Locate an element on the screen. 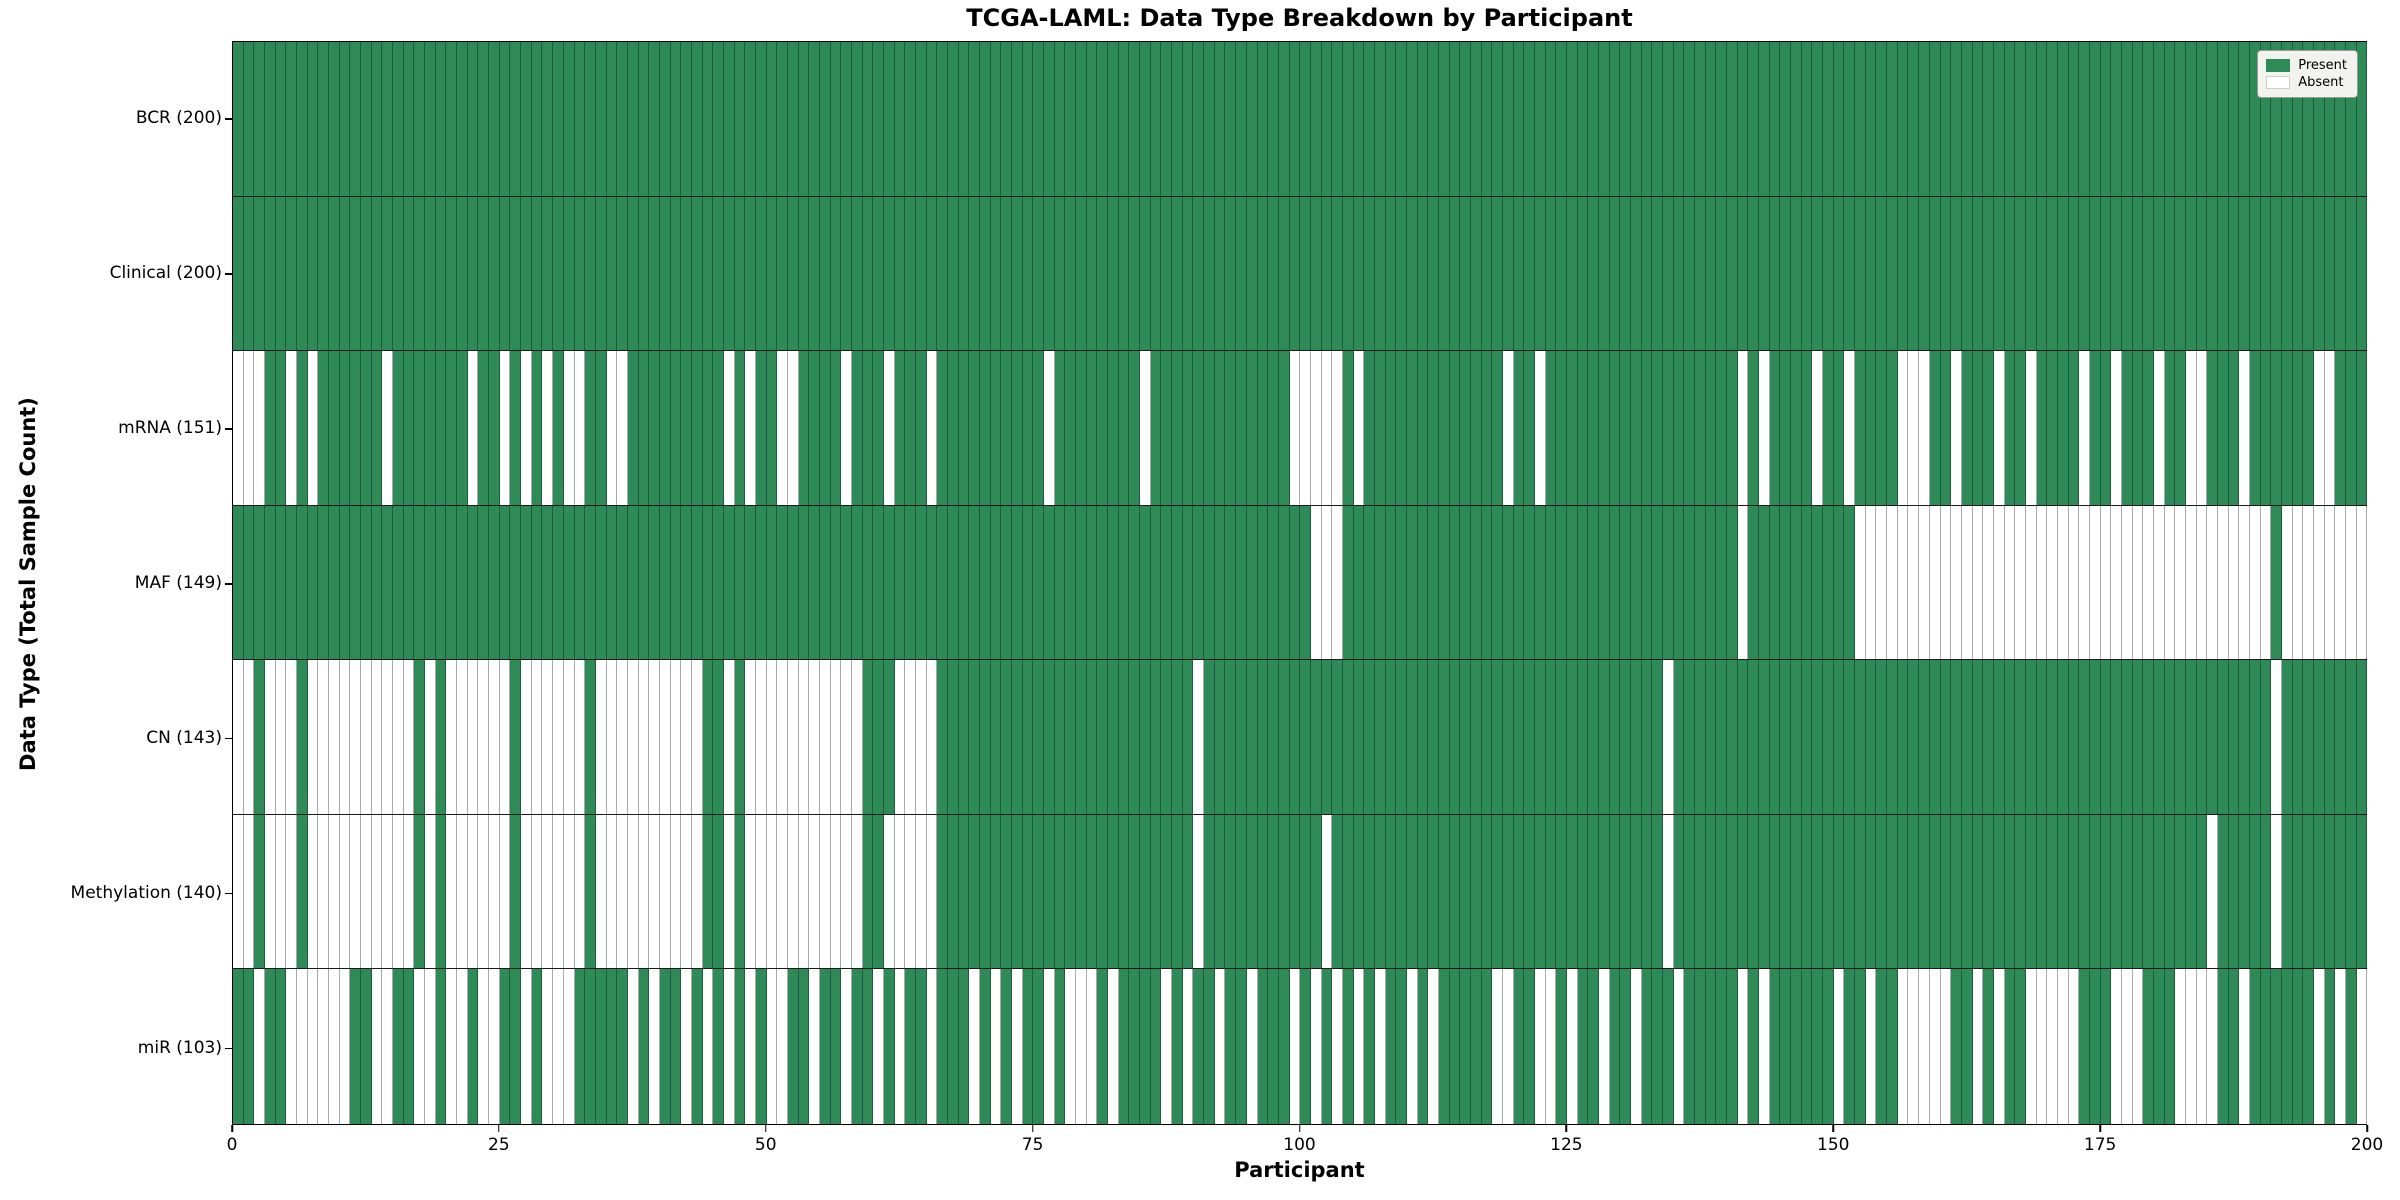  cell-BCR-116-present is located at coordinates (1476, 119).